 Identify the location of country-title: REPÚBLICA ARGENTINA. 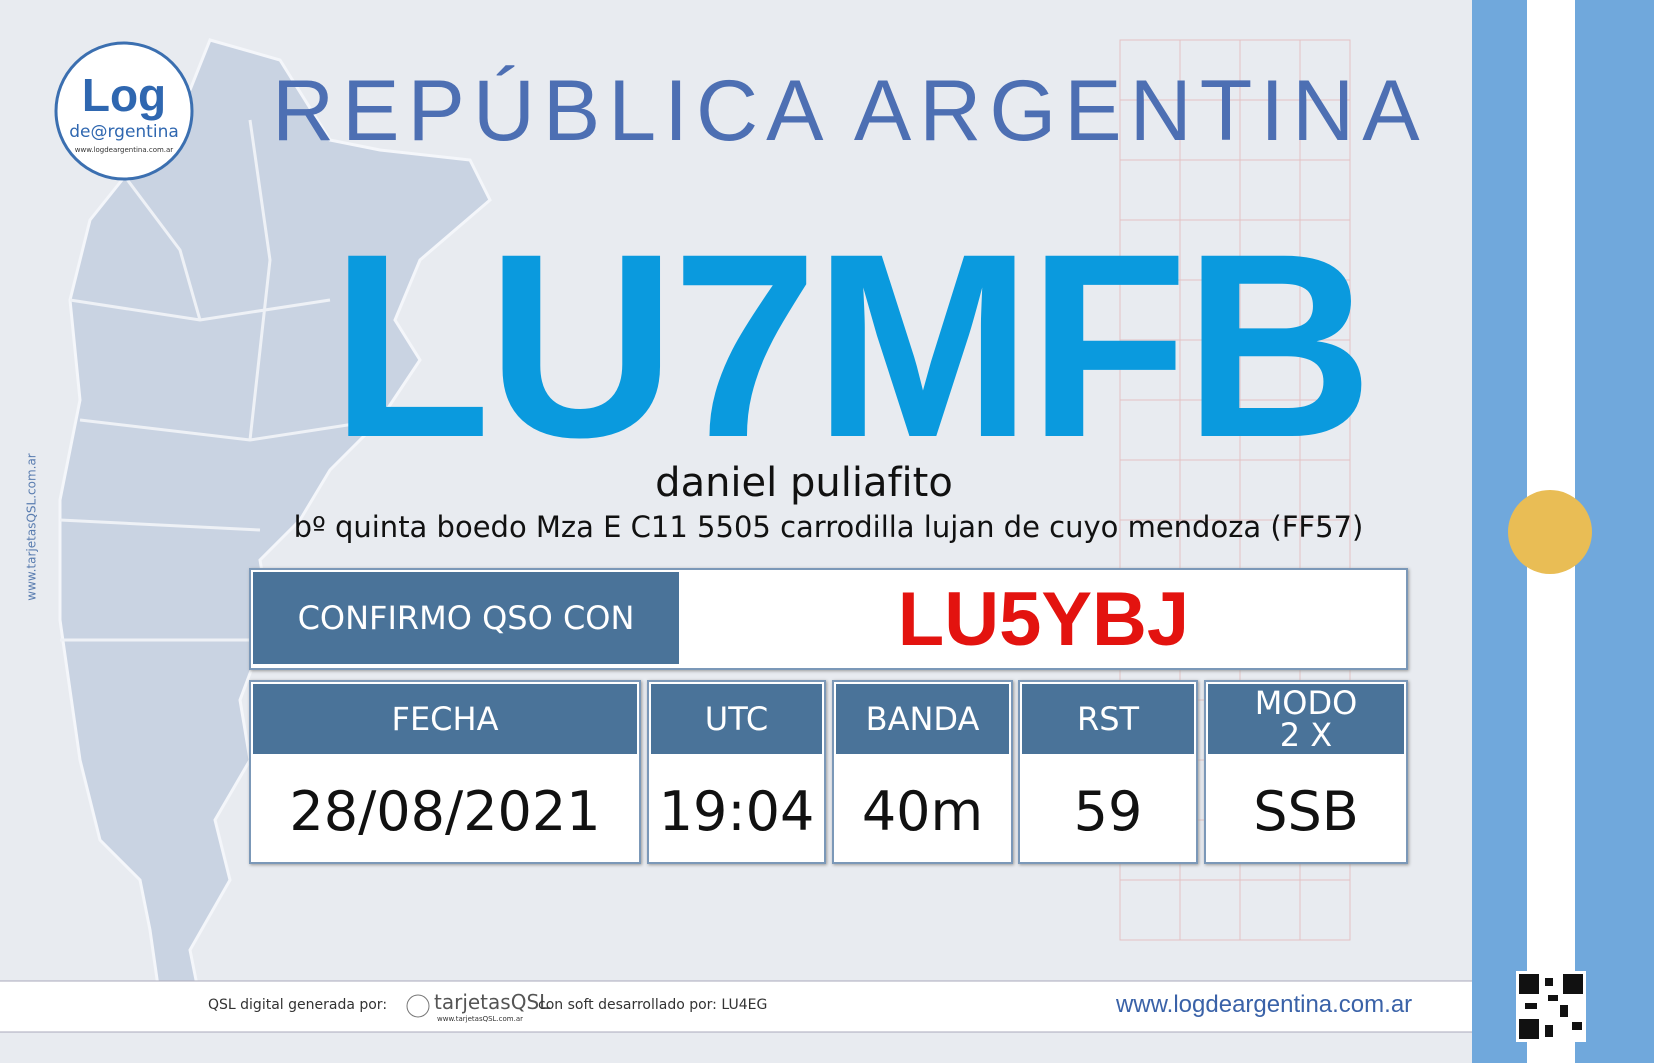
(850, 111).